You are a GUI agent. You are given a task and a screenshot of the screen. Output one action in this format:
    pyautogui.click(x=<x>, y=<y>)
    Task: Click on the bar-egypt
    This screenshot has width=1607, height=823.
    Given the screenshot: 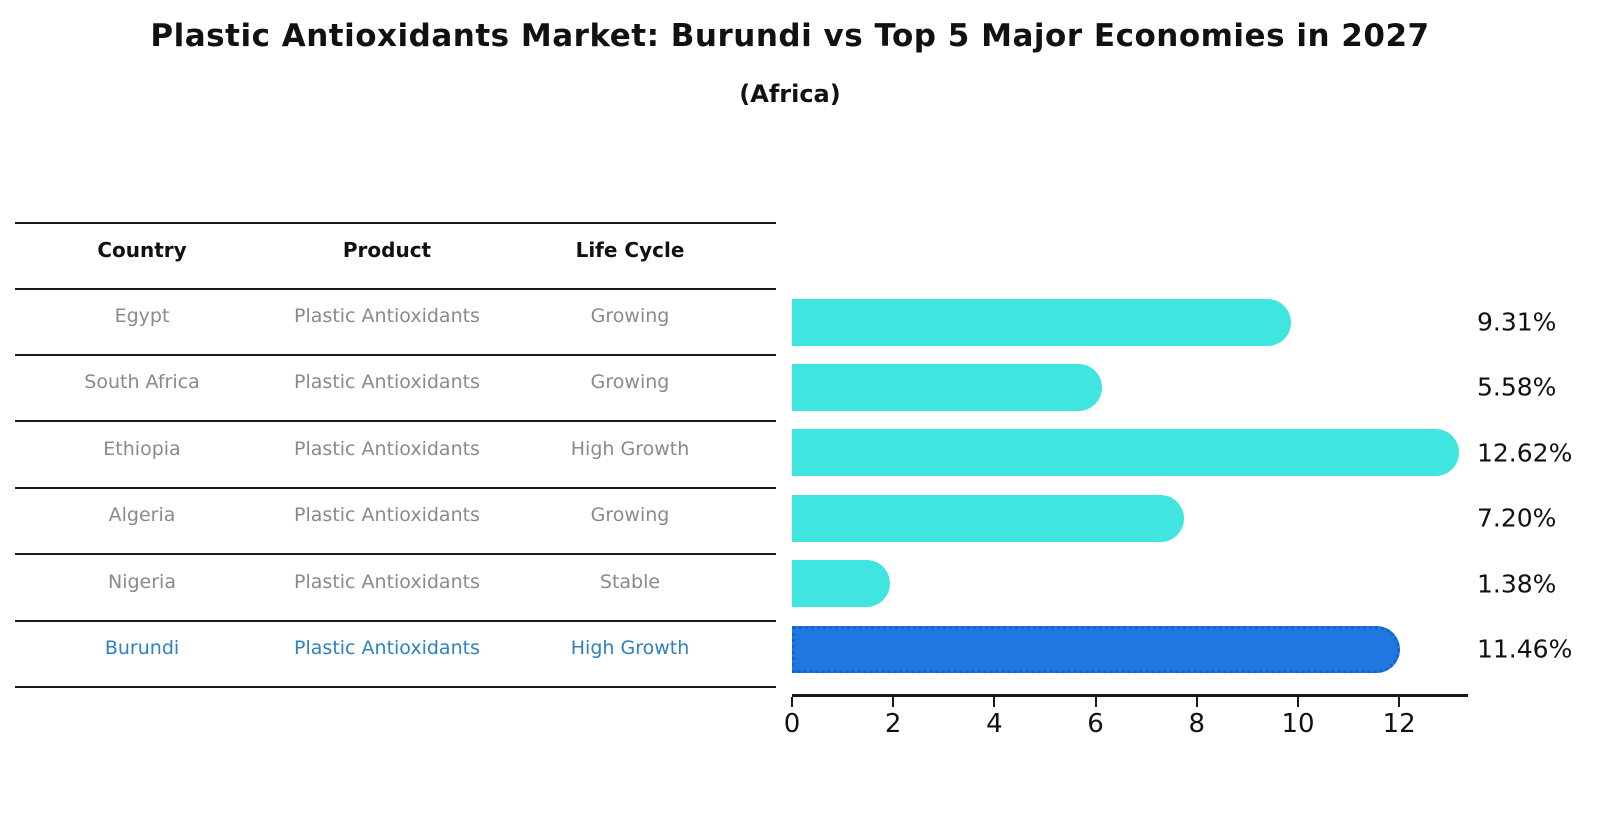 What is the action you would take?
    pyautogui.click(x=1041, y=322)
    